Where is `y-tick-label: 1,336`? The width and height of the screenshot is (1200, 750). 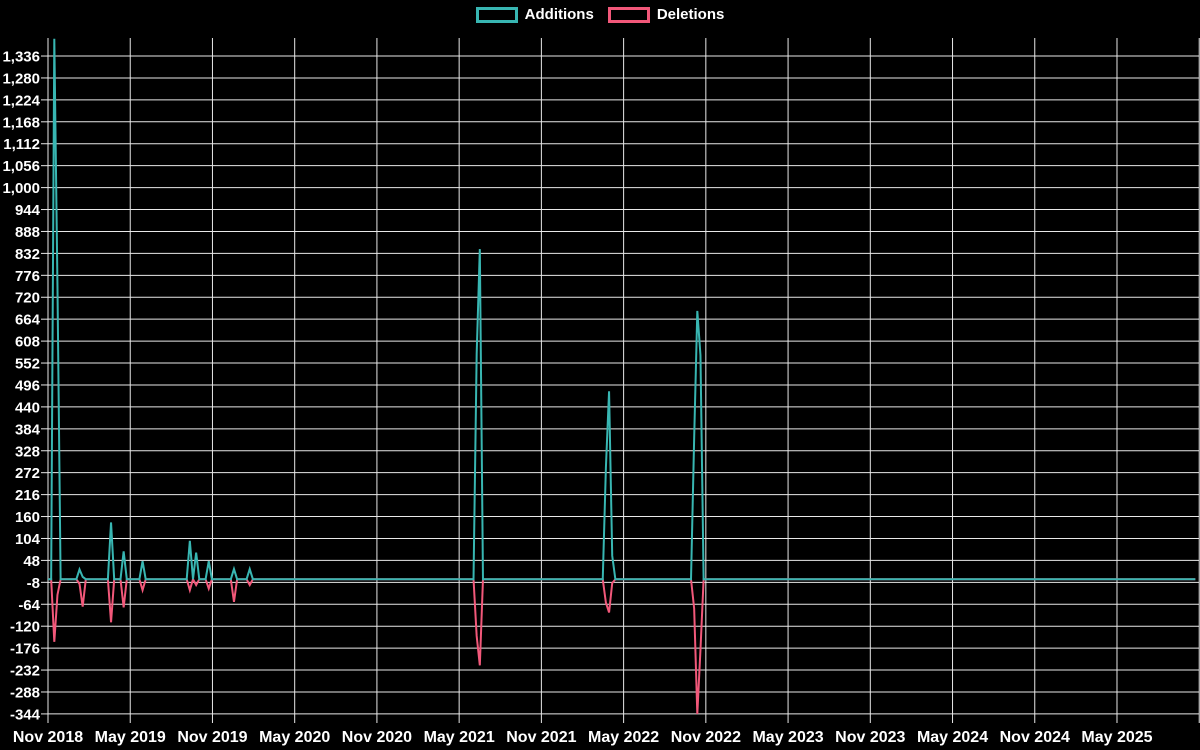 y-tick-label: 1,336 is located at coordinates (21, 57).